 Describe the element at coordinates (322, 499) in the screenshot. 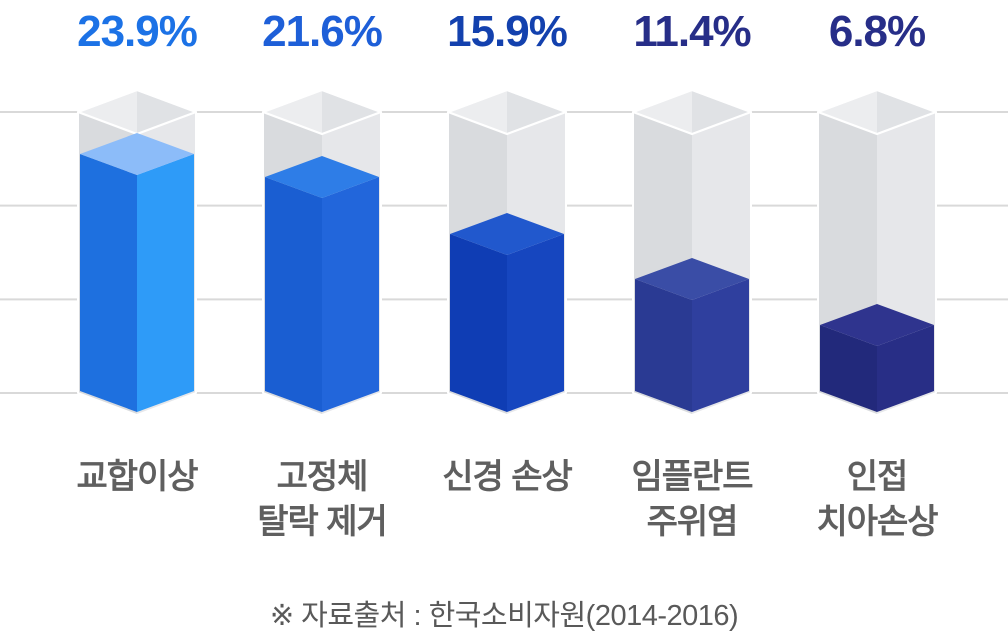

I see `category-label-2: 고정체 탈락 제거` at that location.